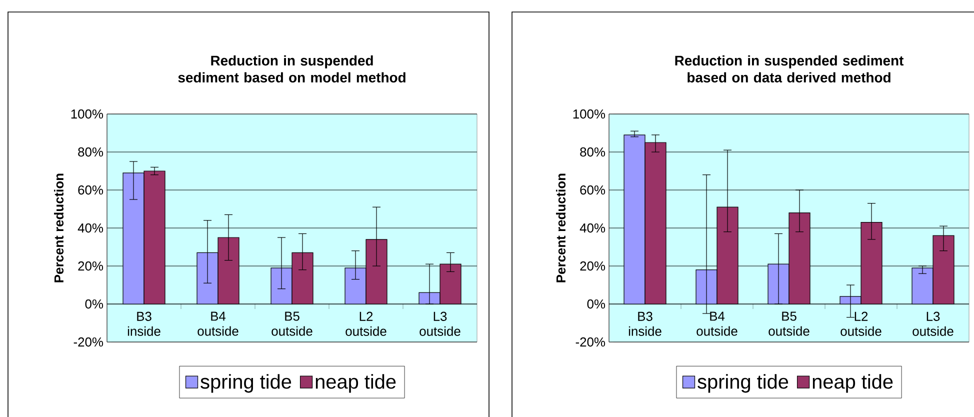 The image size is (974, 417). What do you see at coordinates (292, 69) in the screenshot?
I see `chart-title: Reduction in suspended sediment based on model method` at bounding box center [292, 69].